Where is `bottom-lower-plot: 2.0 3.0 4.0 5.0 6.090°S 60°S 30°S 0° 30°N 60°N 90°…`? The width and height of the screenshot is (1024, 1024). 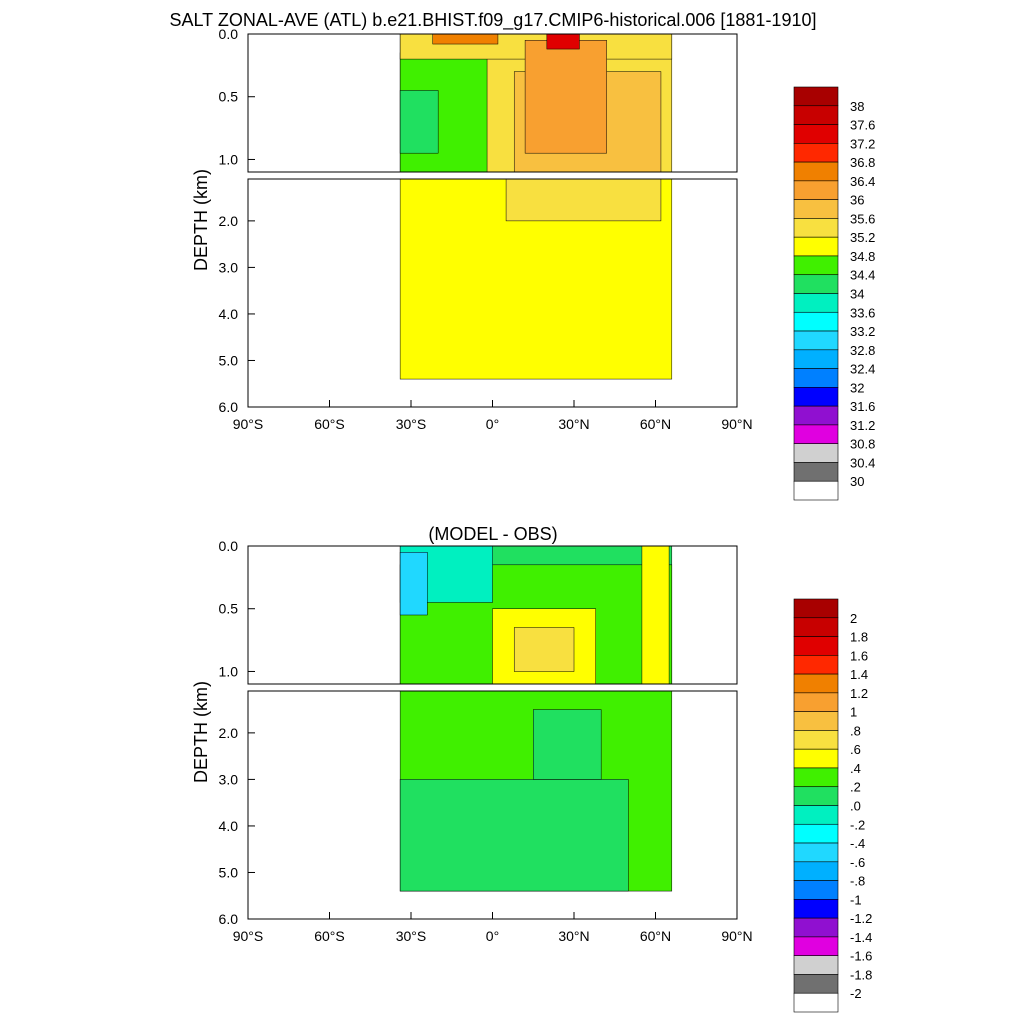 bottom-lower-plot: 2.0 3.0 4.0 5.0 6.090°S 60°S 30°S 0° 30°N 60°N 90°… is located at coordinates (486, 817).